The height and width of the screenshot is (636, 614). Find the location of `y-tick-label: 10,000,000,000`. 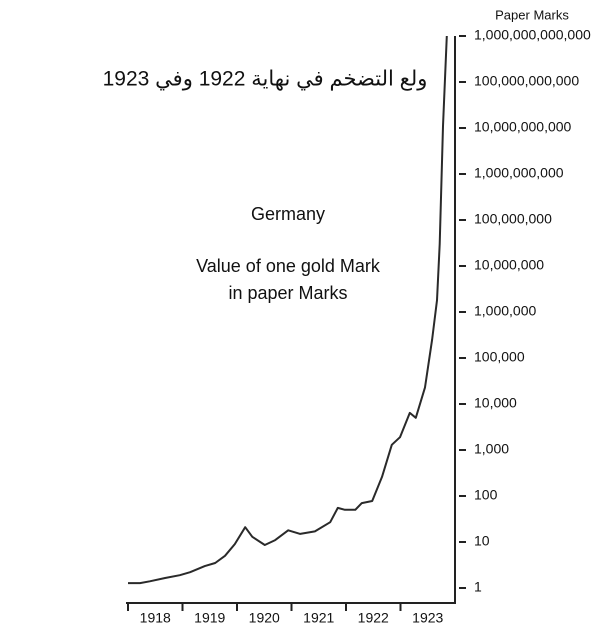

y-tick-label: 10,000,000,000 is located at coordinates (523, 127).